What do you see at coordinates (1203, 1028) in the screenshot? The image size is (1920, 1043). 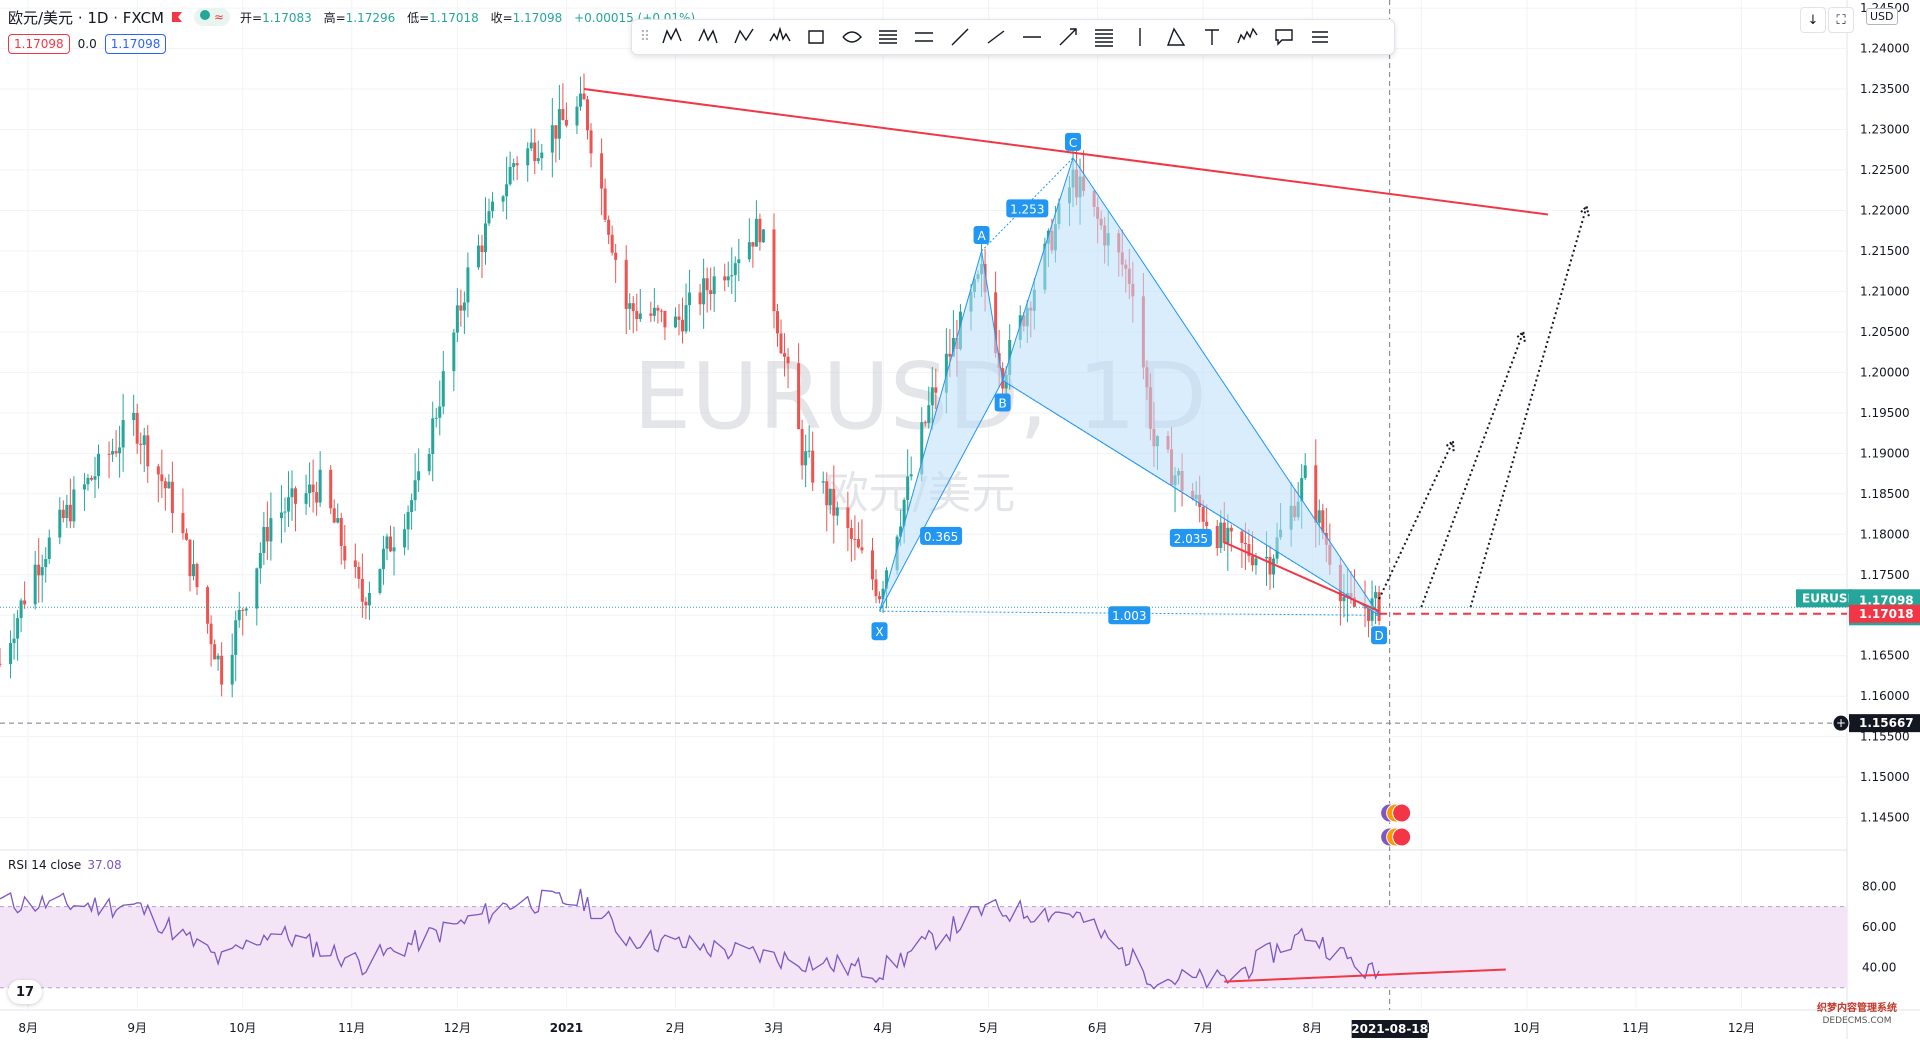 I see `time-tick-label: 7月` at bounding box center [1203, 1028].